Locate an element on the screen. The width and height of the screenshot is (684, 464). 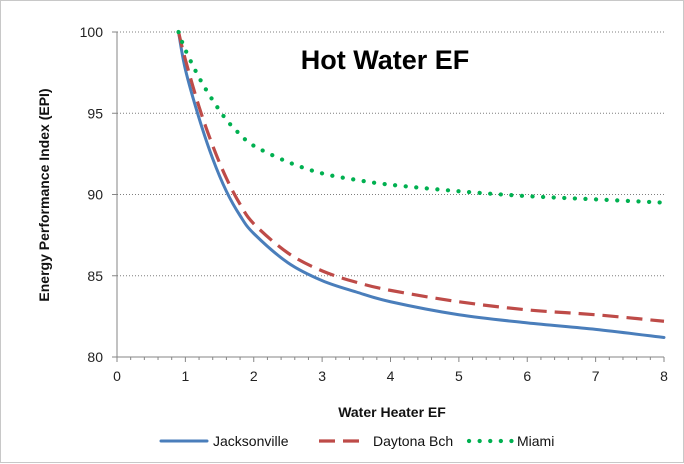
x-tick-label-6: 6 is located at coordinates (527, 376).